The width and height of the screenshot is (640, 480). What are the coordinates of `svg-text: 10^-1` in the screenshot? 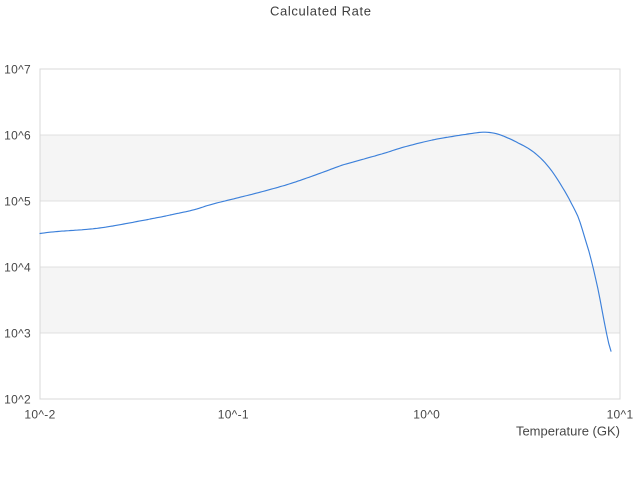 It's located at (233, 414).